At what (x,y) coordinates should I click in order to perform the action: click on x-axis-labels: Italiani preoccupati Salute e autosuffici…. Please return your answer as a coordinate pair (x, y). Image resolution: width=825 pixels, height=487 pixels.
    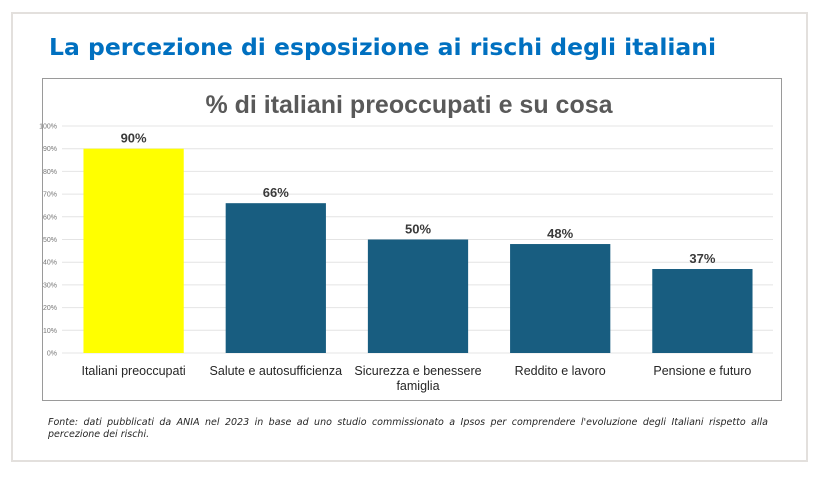
    Looking at the image, I should click on (416, 378).